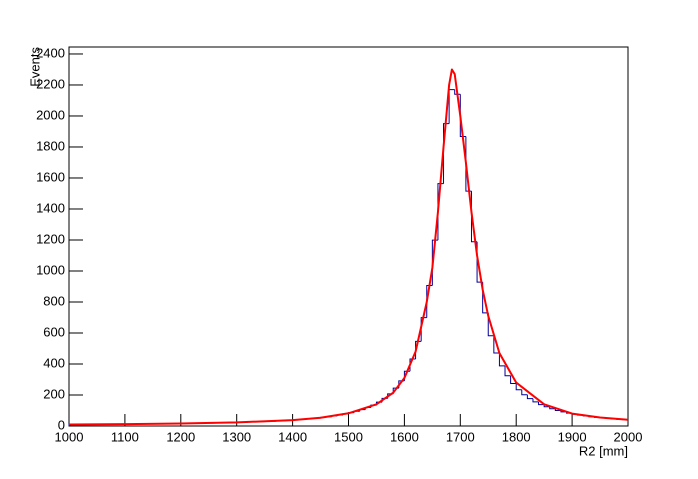  I want to click on x-tick-label: 1100, so click(125, 436).